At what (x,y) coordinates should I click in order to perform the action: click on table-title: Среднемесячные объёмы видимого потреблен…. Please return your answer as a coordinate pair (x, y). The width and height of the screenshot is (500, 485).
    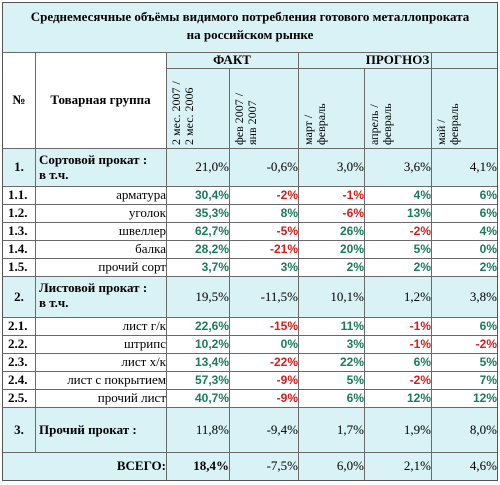
    Looking at the image, I should click on (250, 27).